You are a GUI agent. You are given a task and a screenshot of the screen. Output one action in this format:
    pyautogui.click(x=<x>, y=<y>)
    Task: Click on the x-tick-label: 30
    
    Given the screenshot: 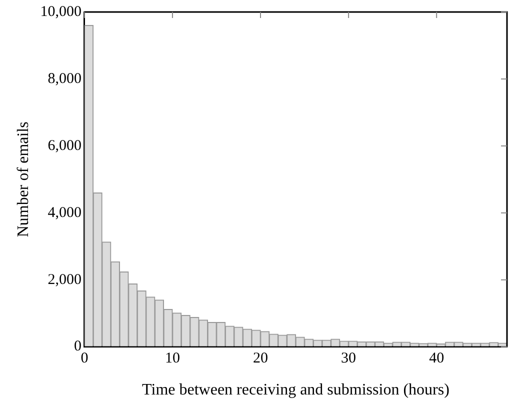 What is the action you would take?
    pyautogui.click(x=348, y=358)
    